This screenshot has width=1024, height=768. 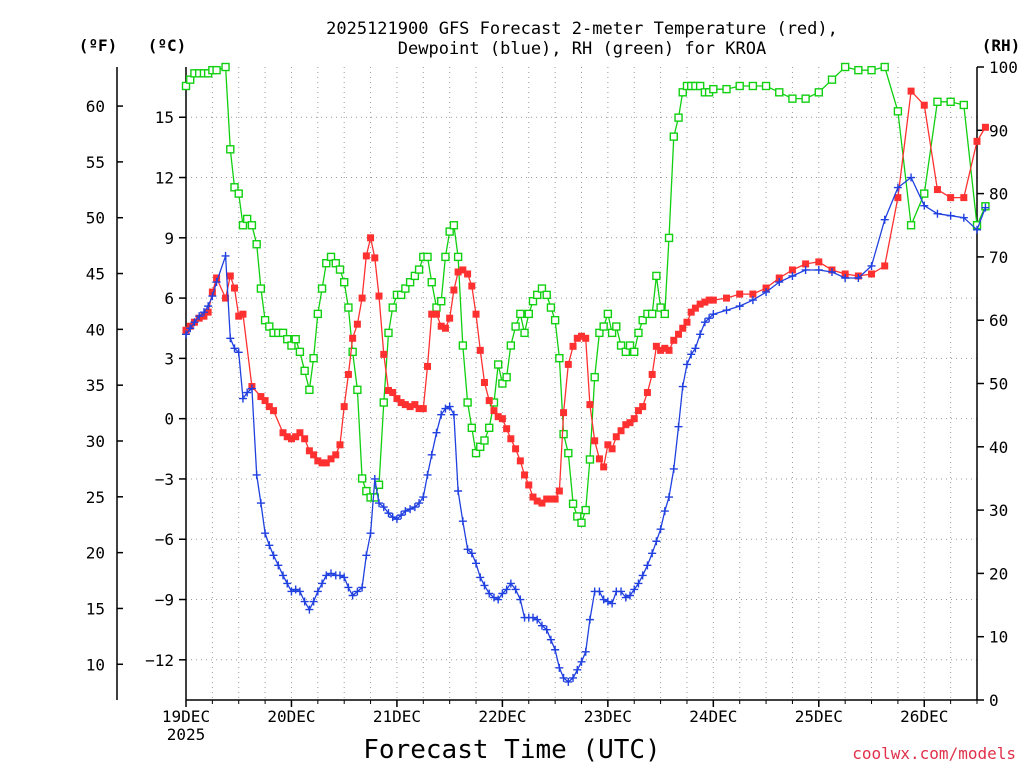 I want to click on celsius-ticks: −12 −9 −6 −3 0 3 6 9 12 15, so click(x=165, y=389).